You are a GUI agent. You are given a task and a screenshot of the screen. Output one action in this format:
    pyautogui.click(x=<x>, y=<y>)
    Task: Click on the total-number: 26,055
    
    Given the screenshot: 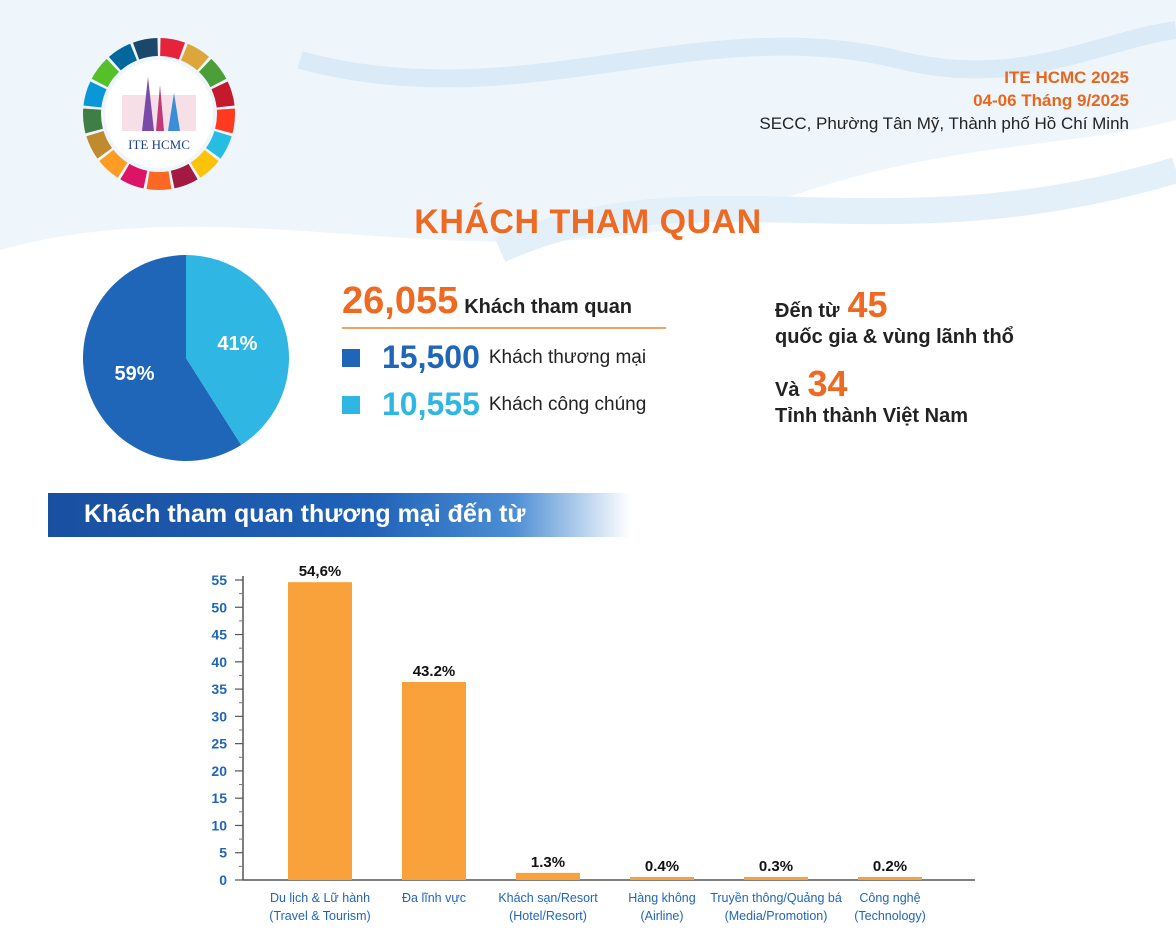 What is the action you would take?
    pyautogui.click(x=400, y=301)
    